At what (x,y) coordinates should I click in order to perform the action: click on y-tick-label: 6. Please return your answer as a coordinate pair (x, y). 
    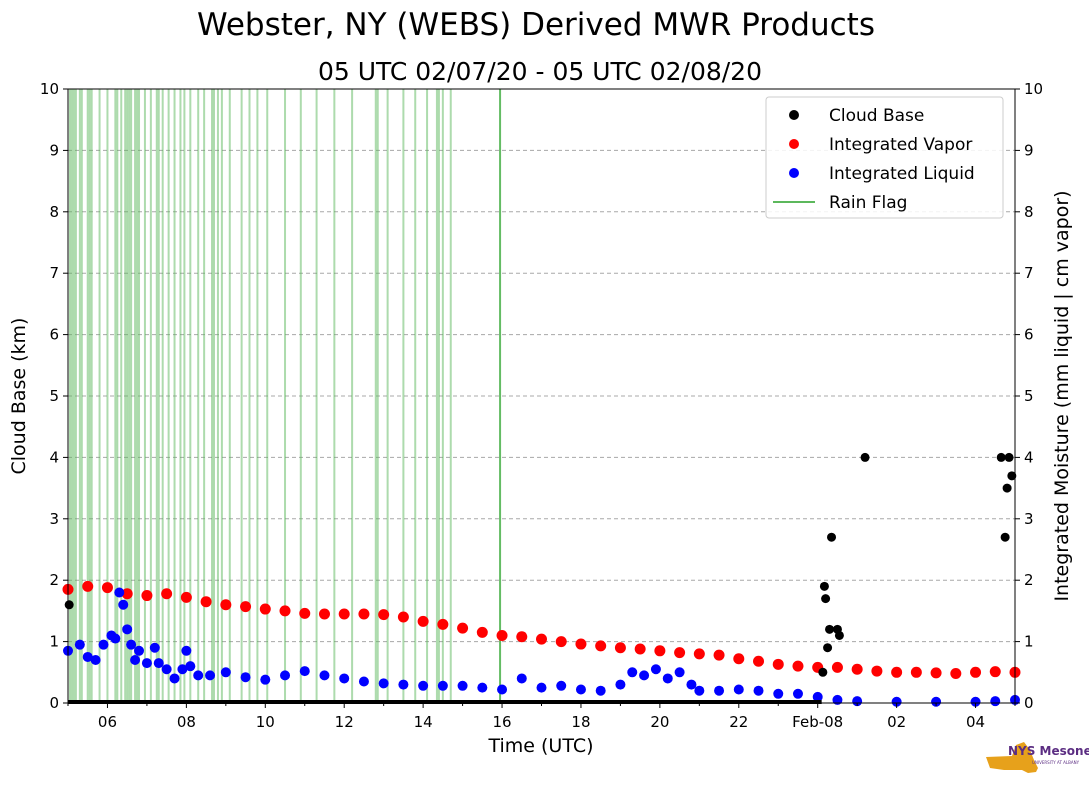
    Looking at the image, I should click on (54, 335).